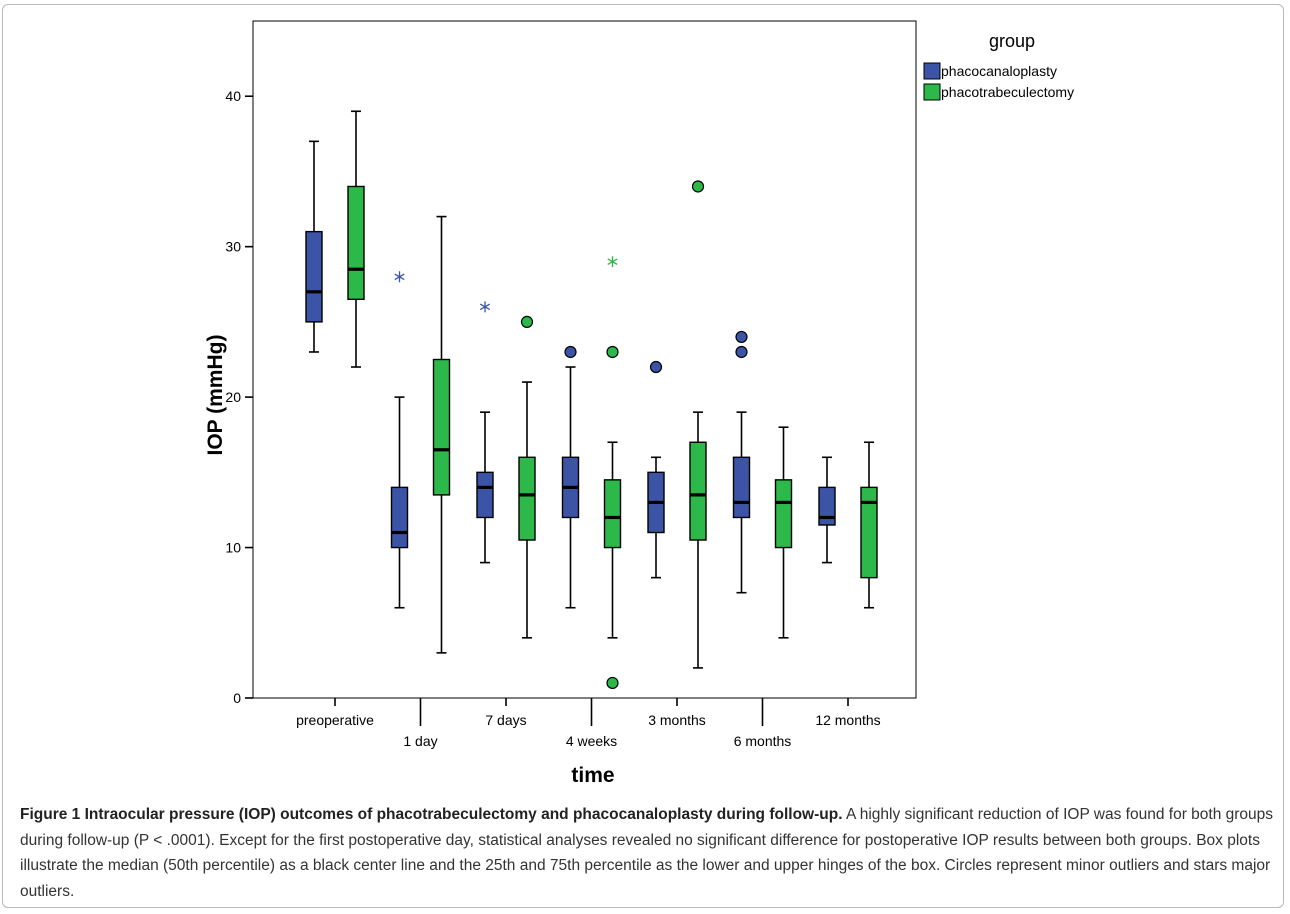 The width and height of the screenshot is (1290, 914). I want to click on legend-label-phacocanaloplasty: phacocanaloplasty, so click(999, 71).